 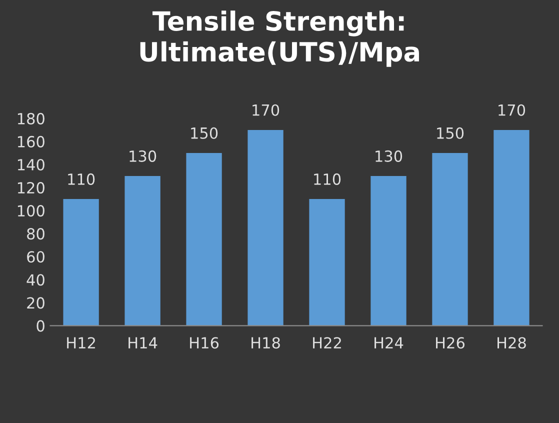 What do you see at coordinates (143, 342) in the screenshot?
I see `x-tick-label: H14` at bounding box center [143, 342].